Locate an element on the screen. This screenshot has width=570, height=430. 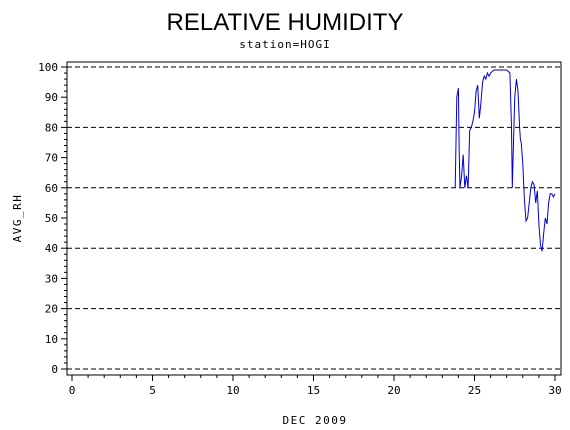
y-tick-label: 40 is located at coordinates (51, 248).